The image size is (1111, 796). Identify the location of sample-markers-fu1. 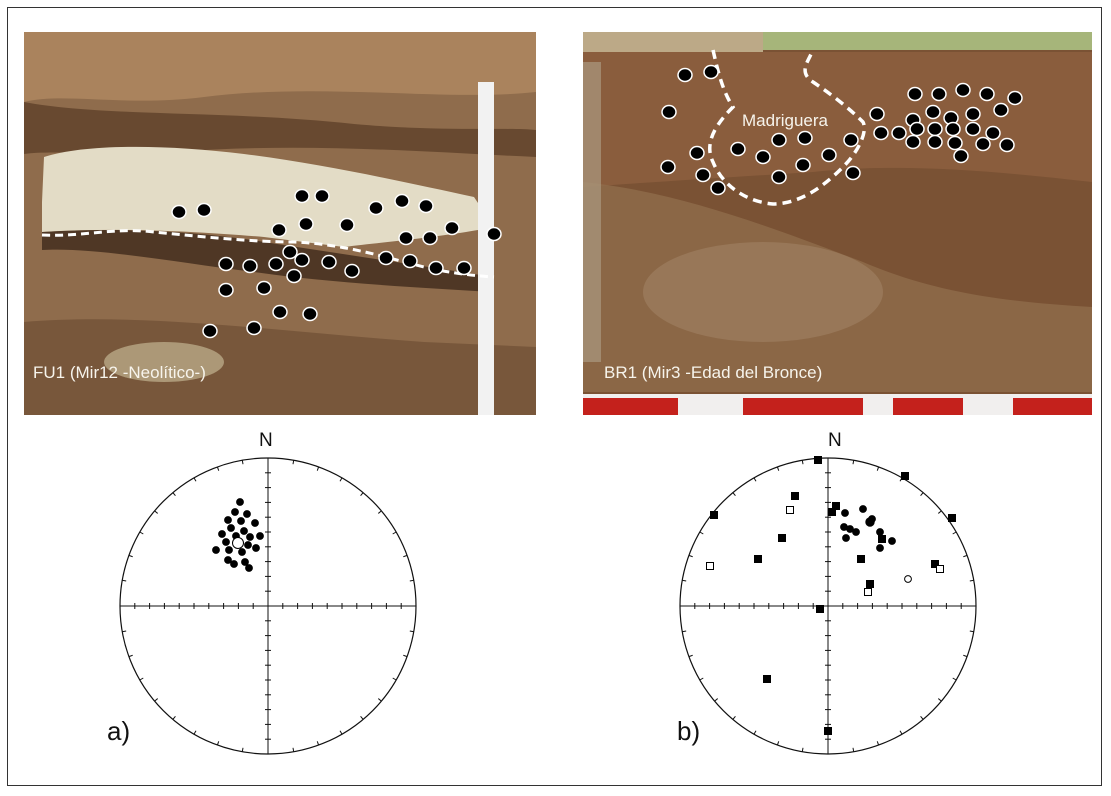
(336, 263).